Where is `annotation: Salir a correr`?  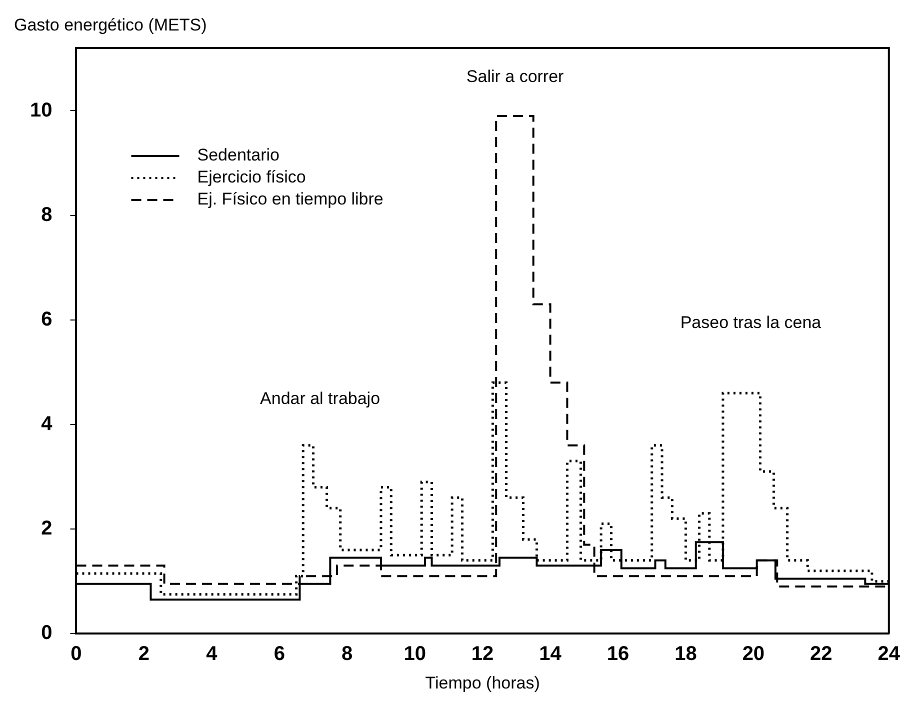 annotation: Salir a correr is located at coordinates (515, 76).